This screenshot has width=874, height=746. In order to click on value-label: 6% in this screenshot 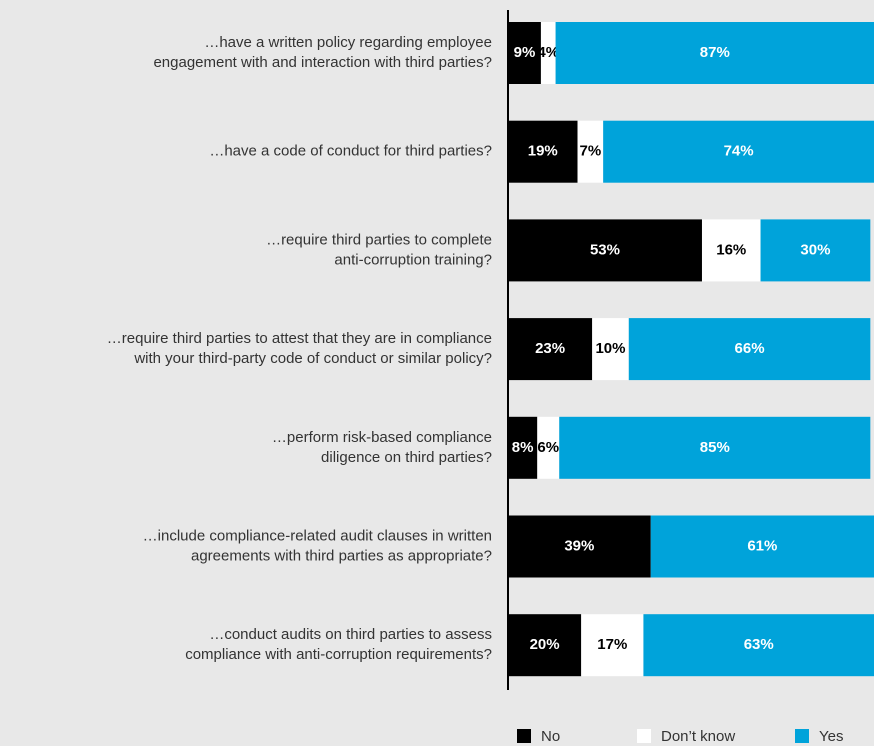, I will do `click(548, 447)`.